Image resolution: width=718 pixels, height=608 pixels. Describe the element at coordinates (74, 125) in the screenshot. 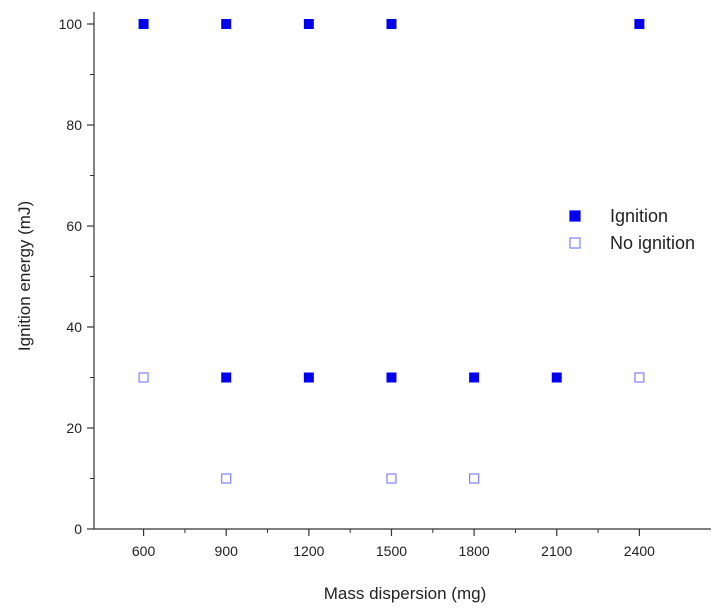

I see `y-tick-label: 80` at that location.